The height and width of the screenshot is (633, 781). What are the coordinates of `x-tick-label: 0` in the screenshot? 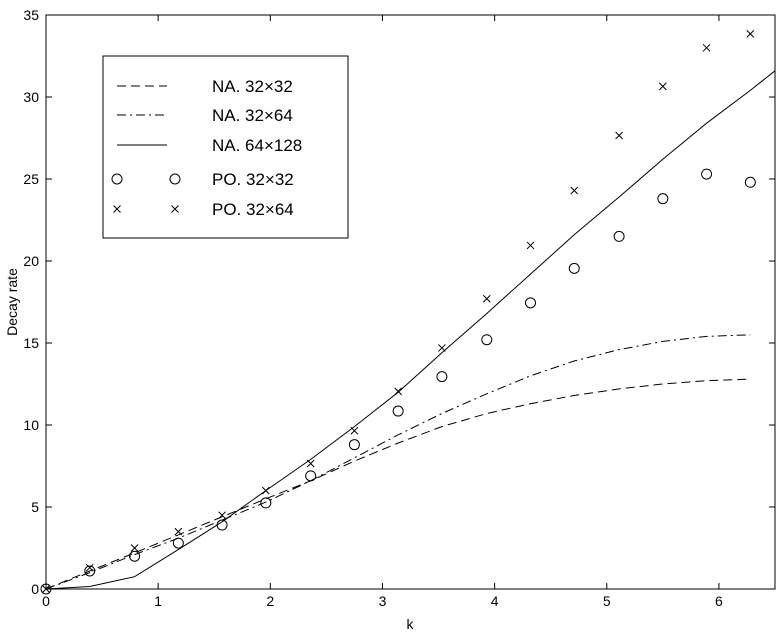 It's located at (46, 601).